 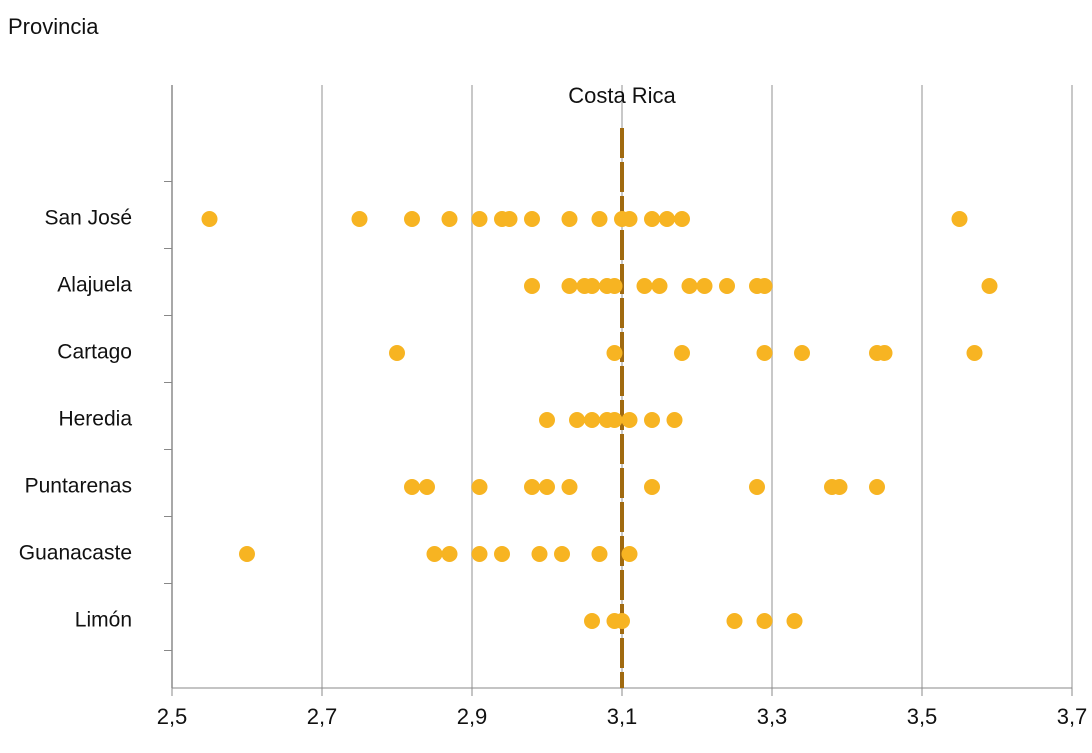 I want to click on y-tick-label: Heredia, so click(x=95, y=419).